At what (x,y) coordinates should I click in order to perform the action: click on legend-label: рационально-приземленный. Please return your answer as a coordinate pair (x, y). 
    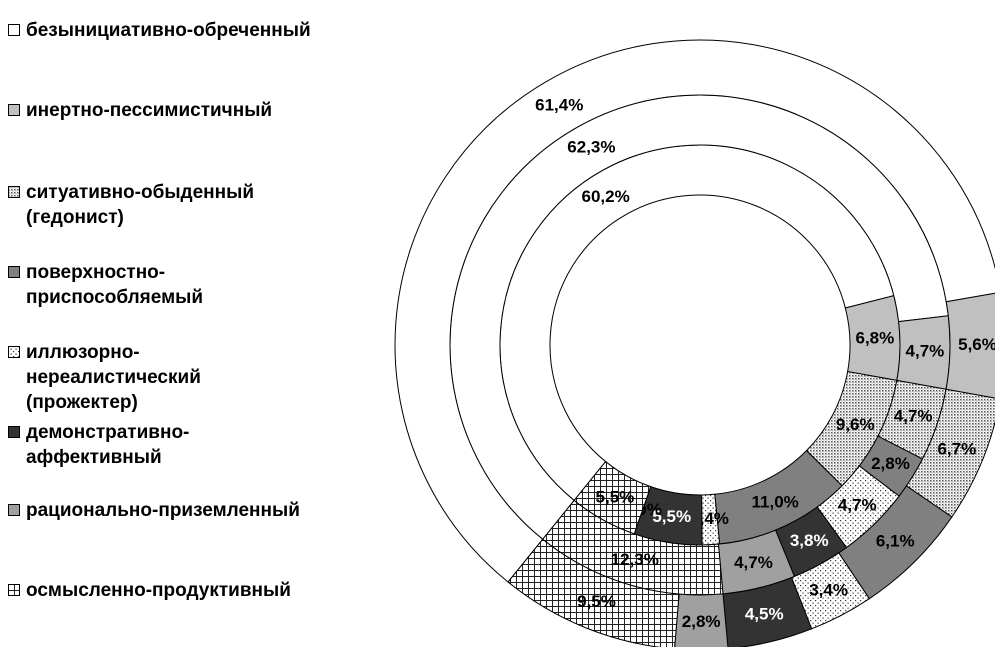
    Looking at the image, I should click on (163, 510).